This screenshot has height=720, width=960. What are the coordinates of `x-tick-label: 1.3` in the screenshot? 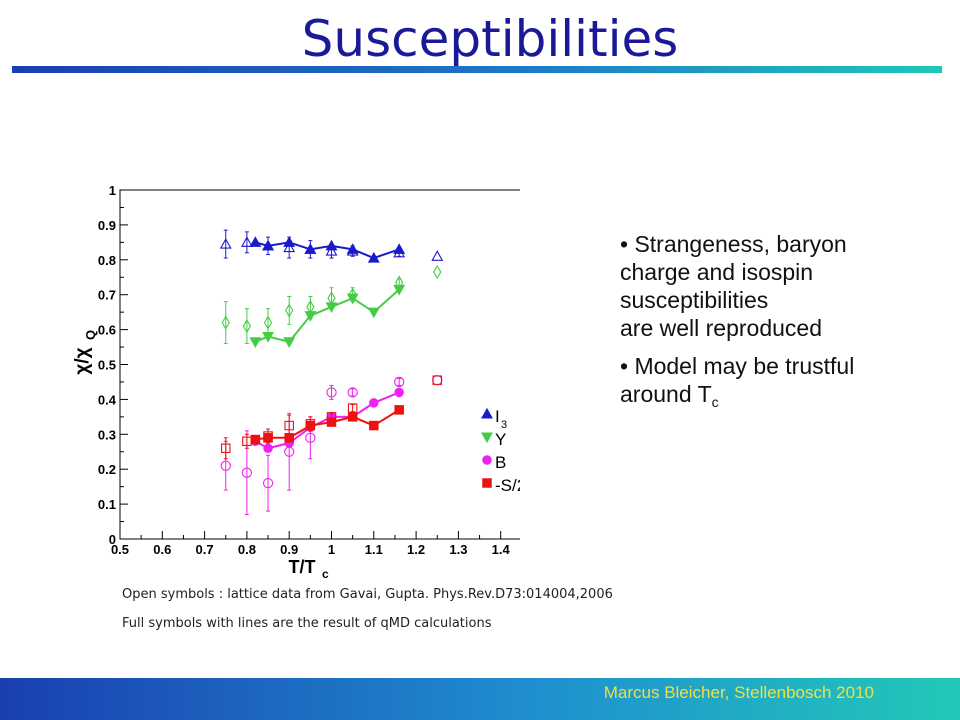 It's located at (458, 549).